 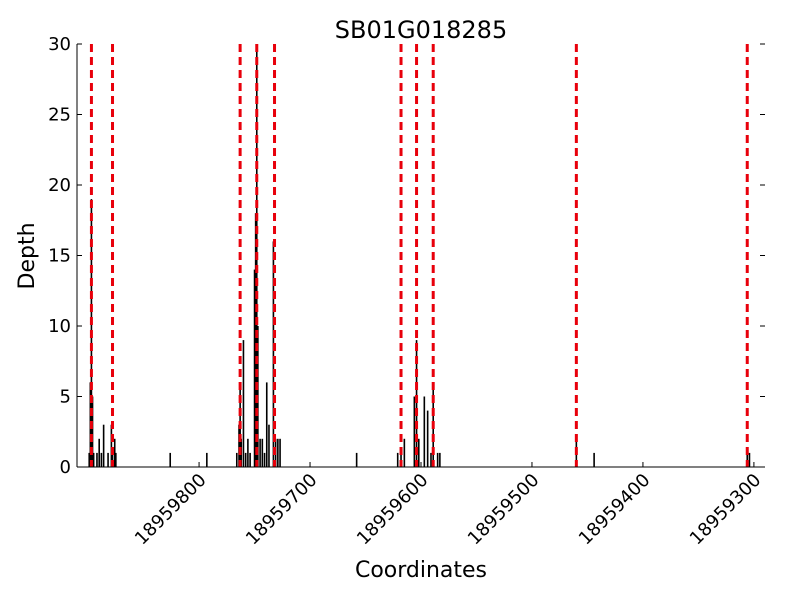 I want to click on x-axis-label: Coordinates, so click(x=421, y=570).